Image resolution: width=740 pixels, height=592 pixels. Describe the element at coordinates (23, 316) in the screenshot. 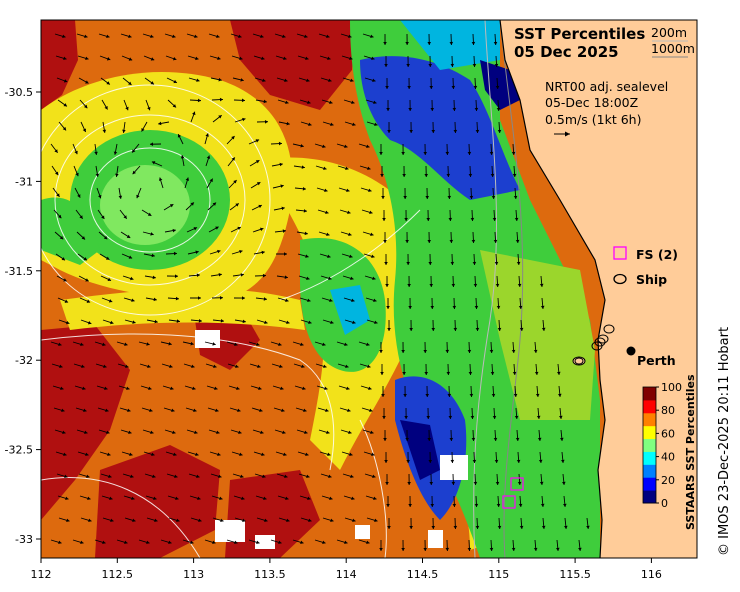

I see `y-axis: -30.5 -31 -31.5 -32 -32.5 -33` at that location.